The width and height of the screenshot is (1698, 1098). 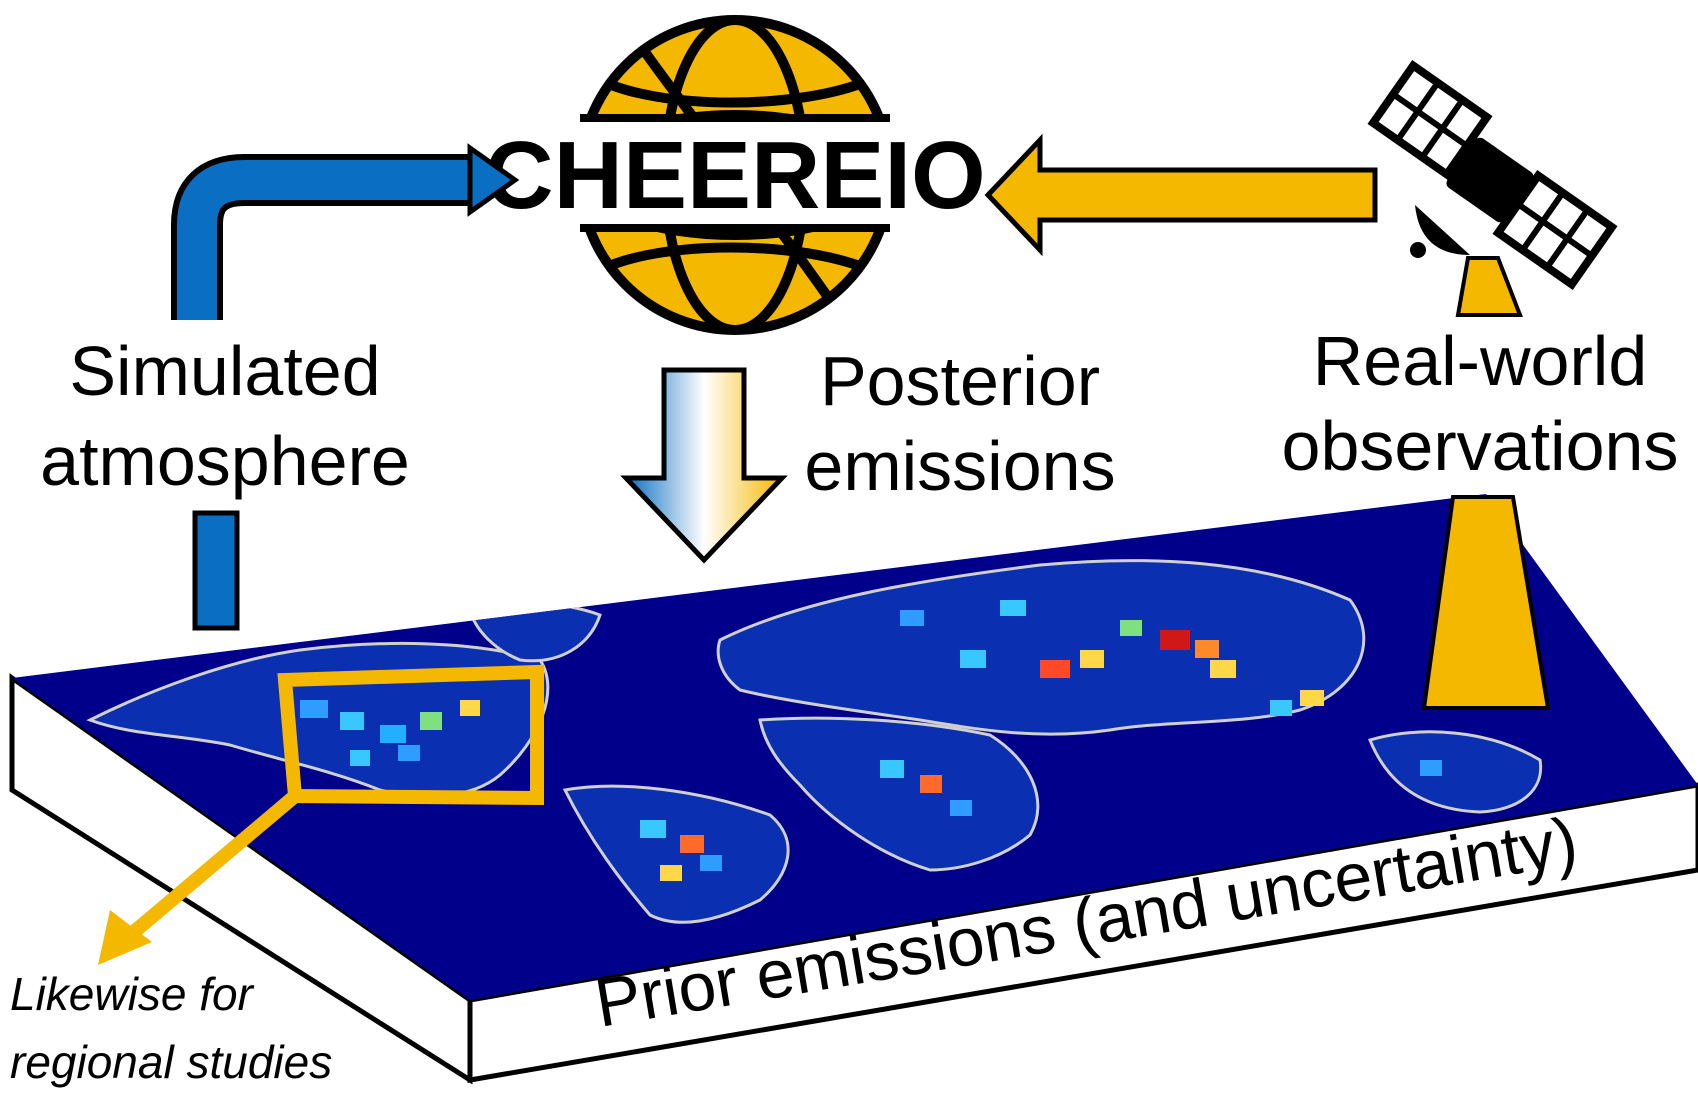 I want to click on label-regional-line2: regional studies, so click(x=171, y=1062).